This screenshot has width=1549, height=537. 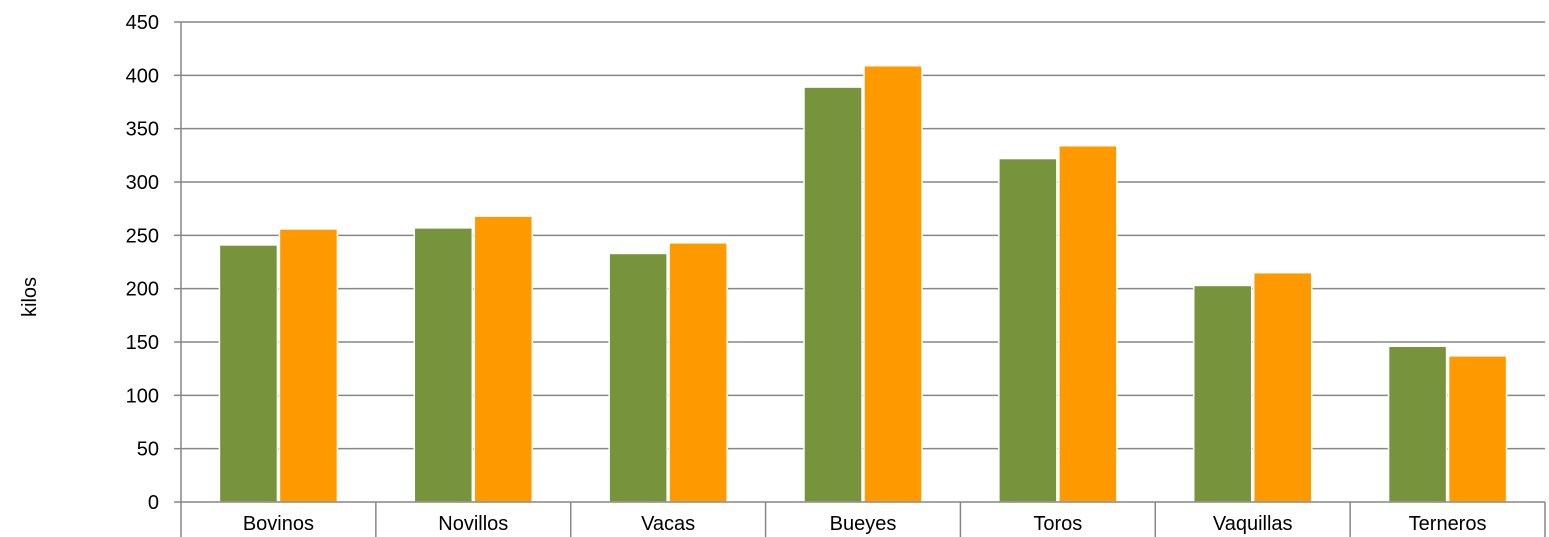 I want to click on x-category-label: Bueyes, so click(x=863, y=524).